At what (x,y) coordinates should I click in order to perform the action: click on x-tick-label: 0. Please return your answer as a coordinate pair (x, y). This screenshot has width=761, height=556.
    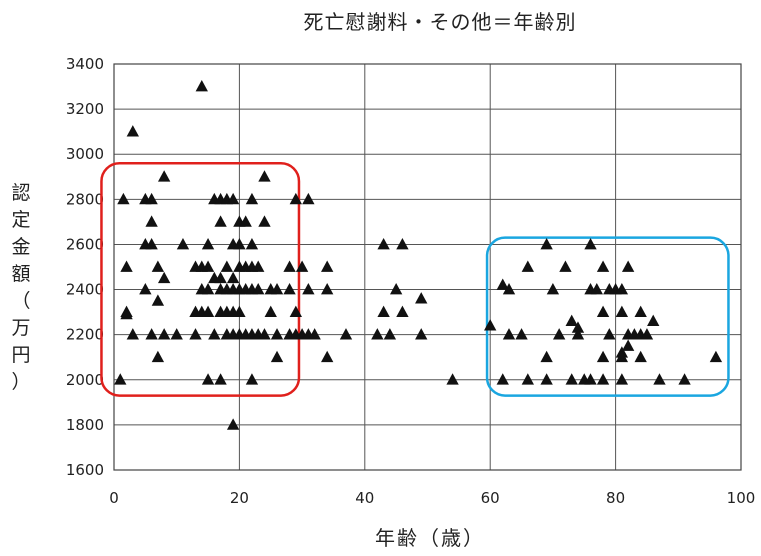
    Looking at the image, I should click on (114, 498).